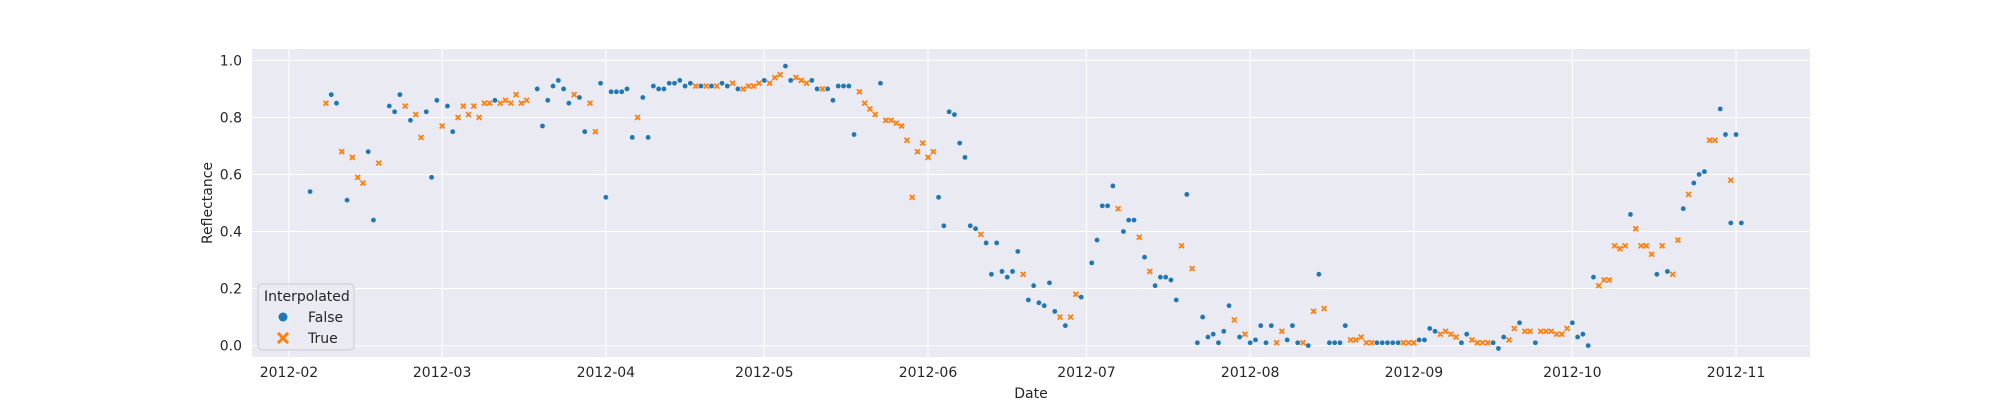 The width and height of the screenshot is (2000, 400). Describe the element at coordinates (322, 339) in the screenshot. I see `legend-label-true: True` at that location.